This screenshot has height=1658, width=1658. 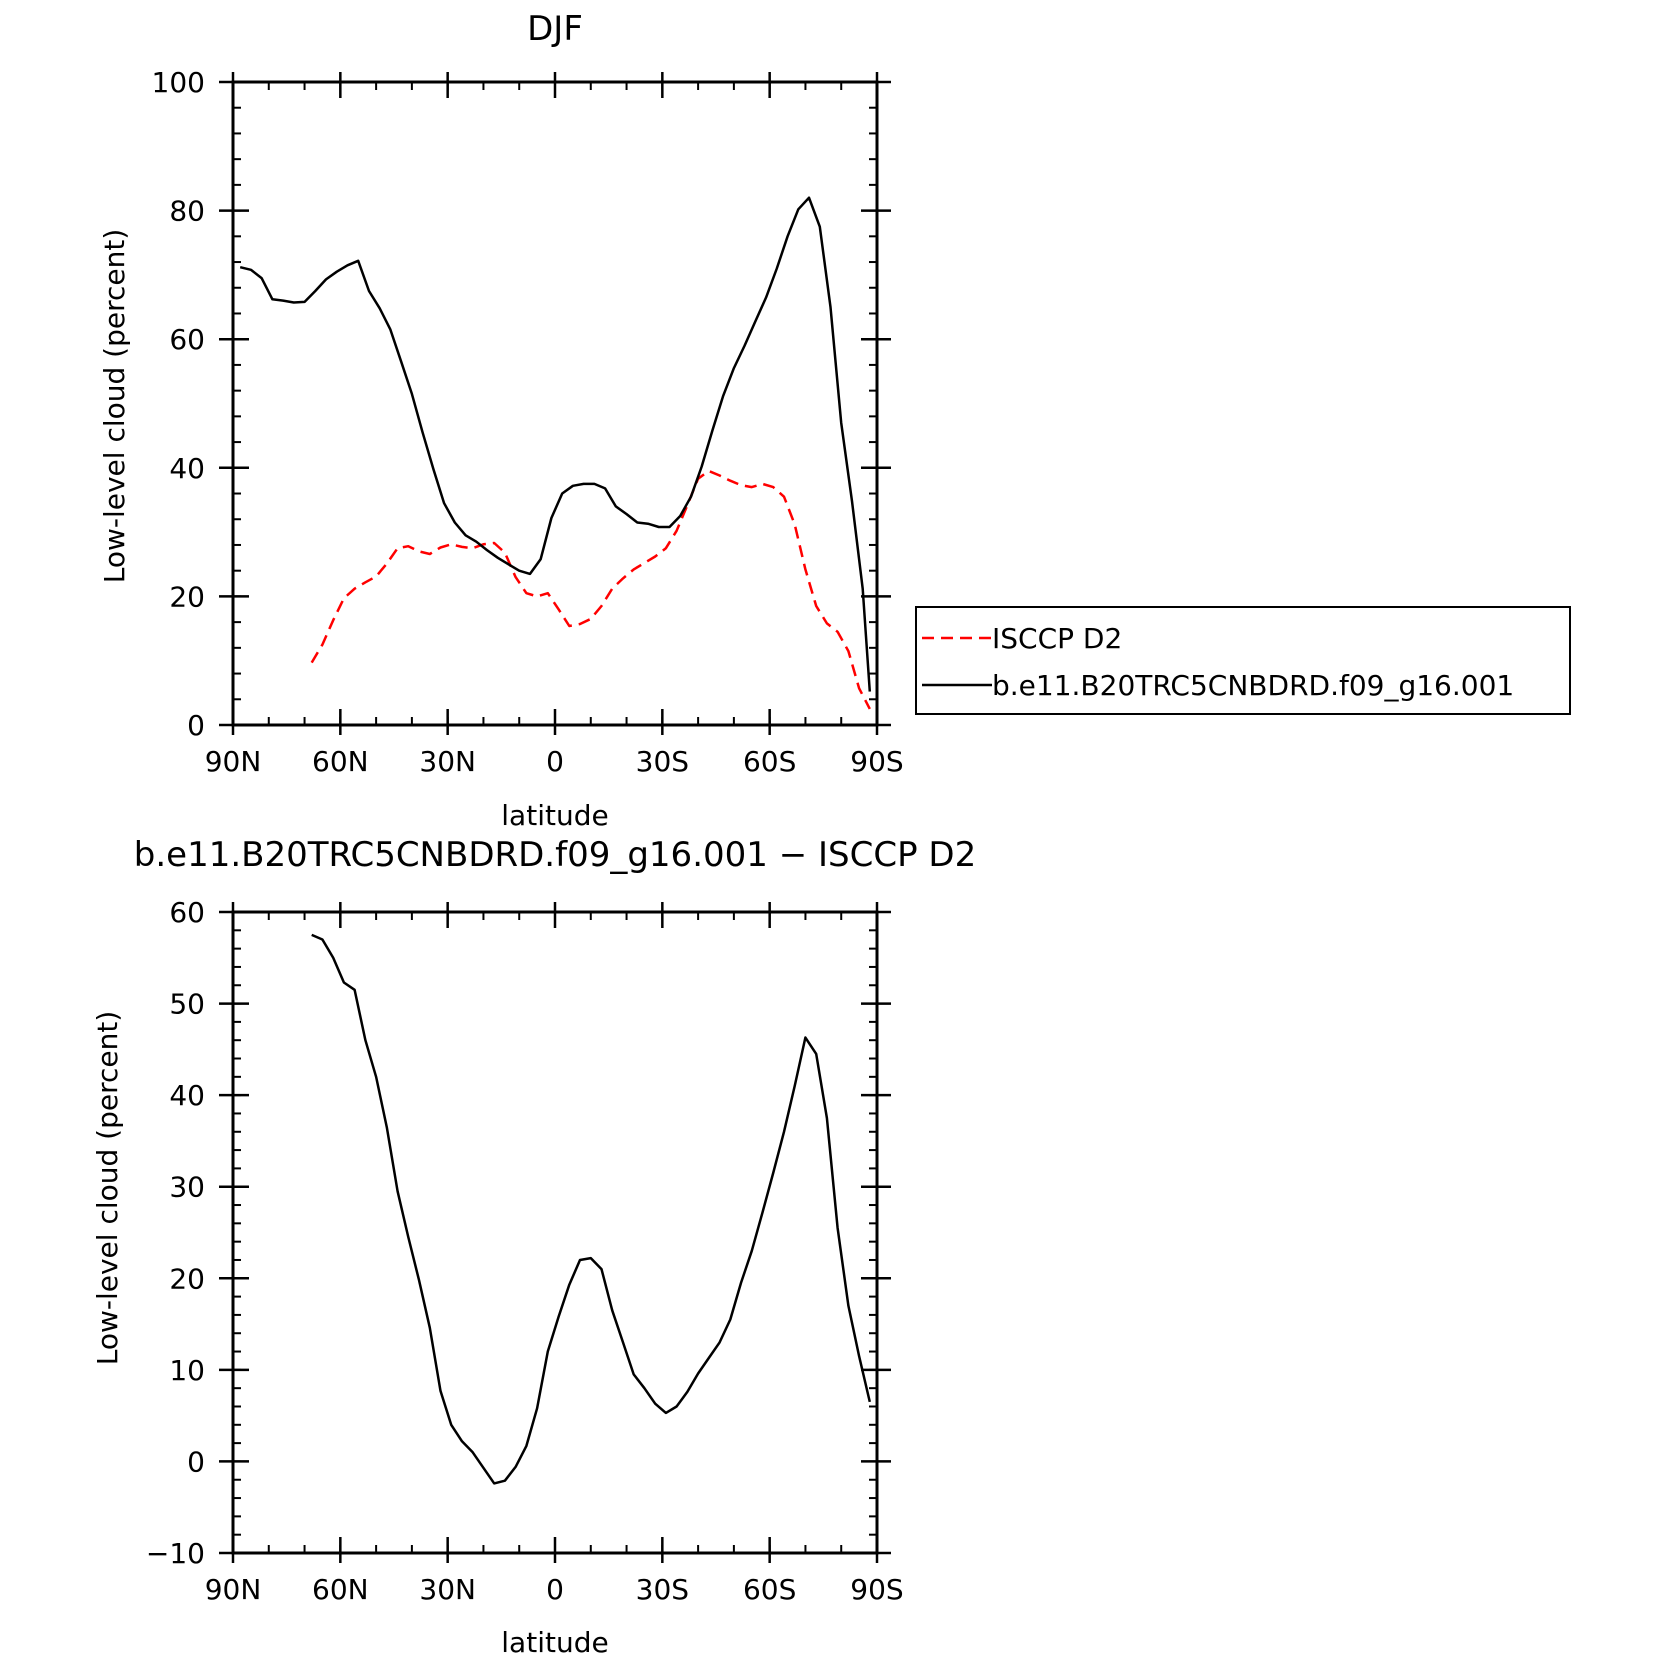 What do you see at coordinates (187, 1187) in the screenshot?
I see `y-tick-label: 30` at bounding box center [187, 1187].